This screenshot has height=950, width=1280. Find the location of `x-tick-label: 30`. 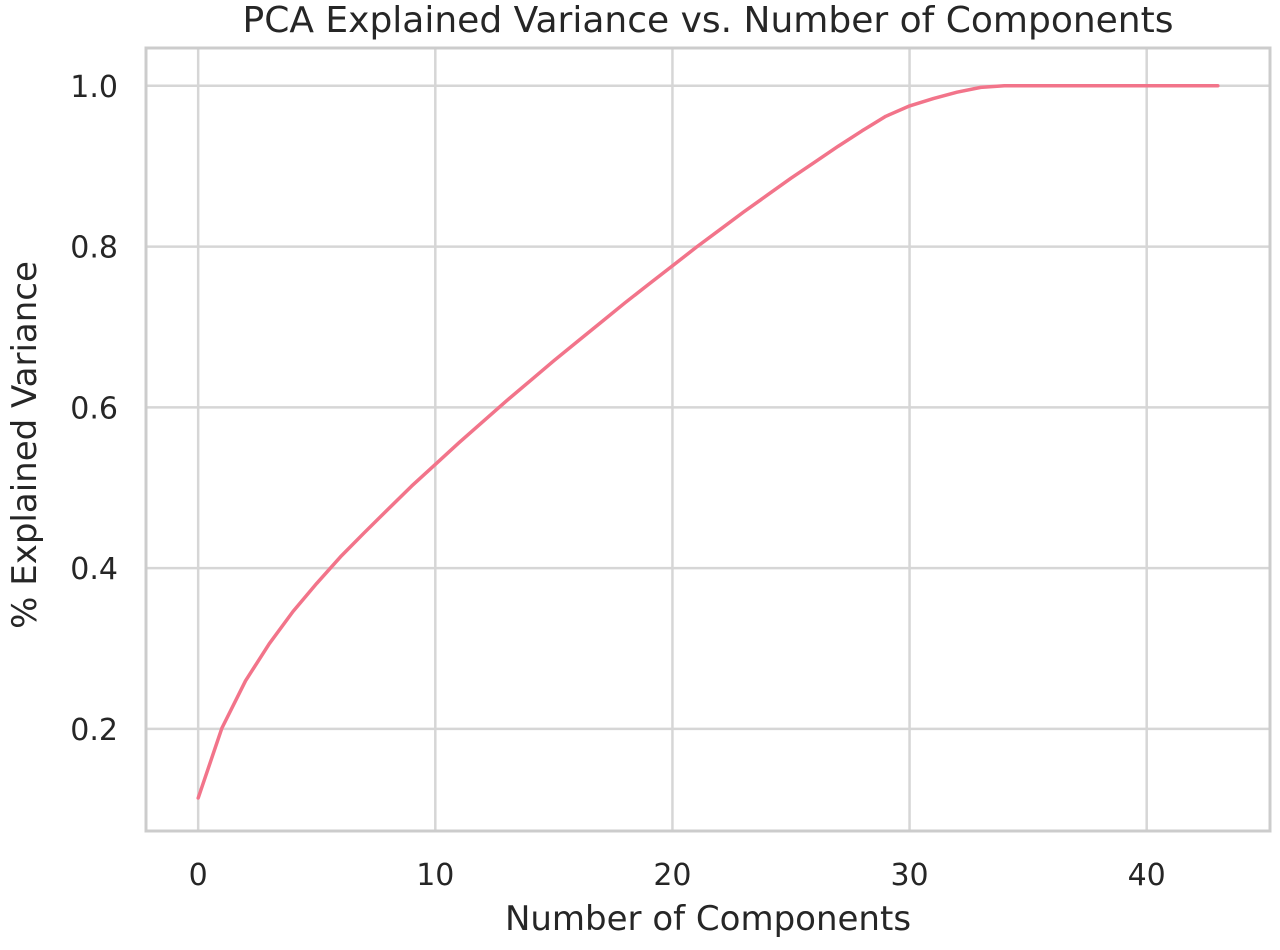

x-tick-label: 30 is located at coordinates (909, 875).